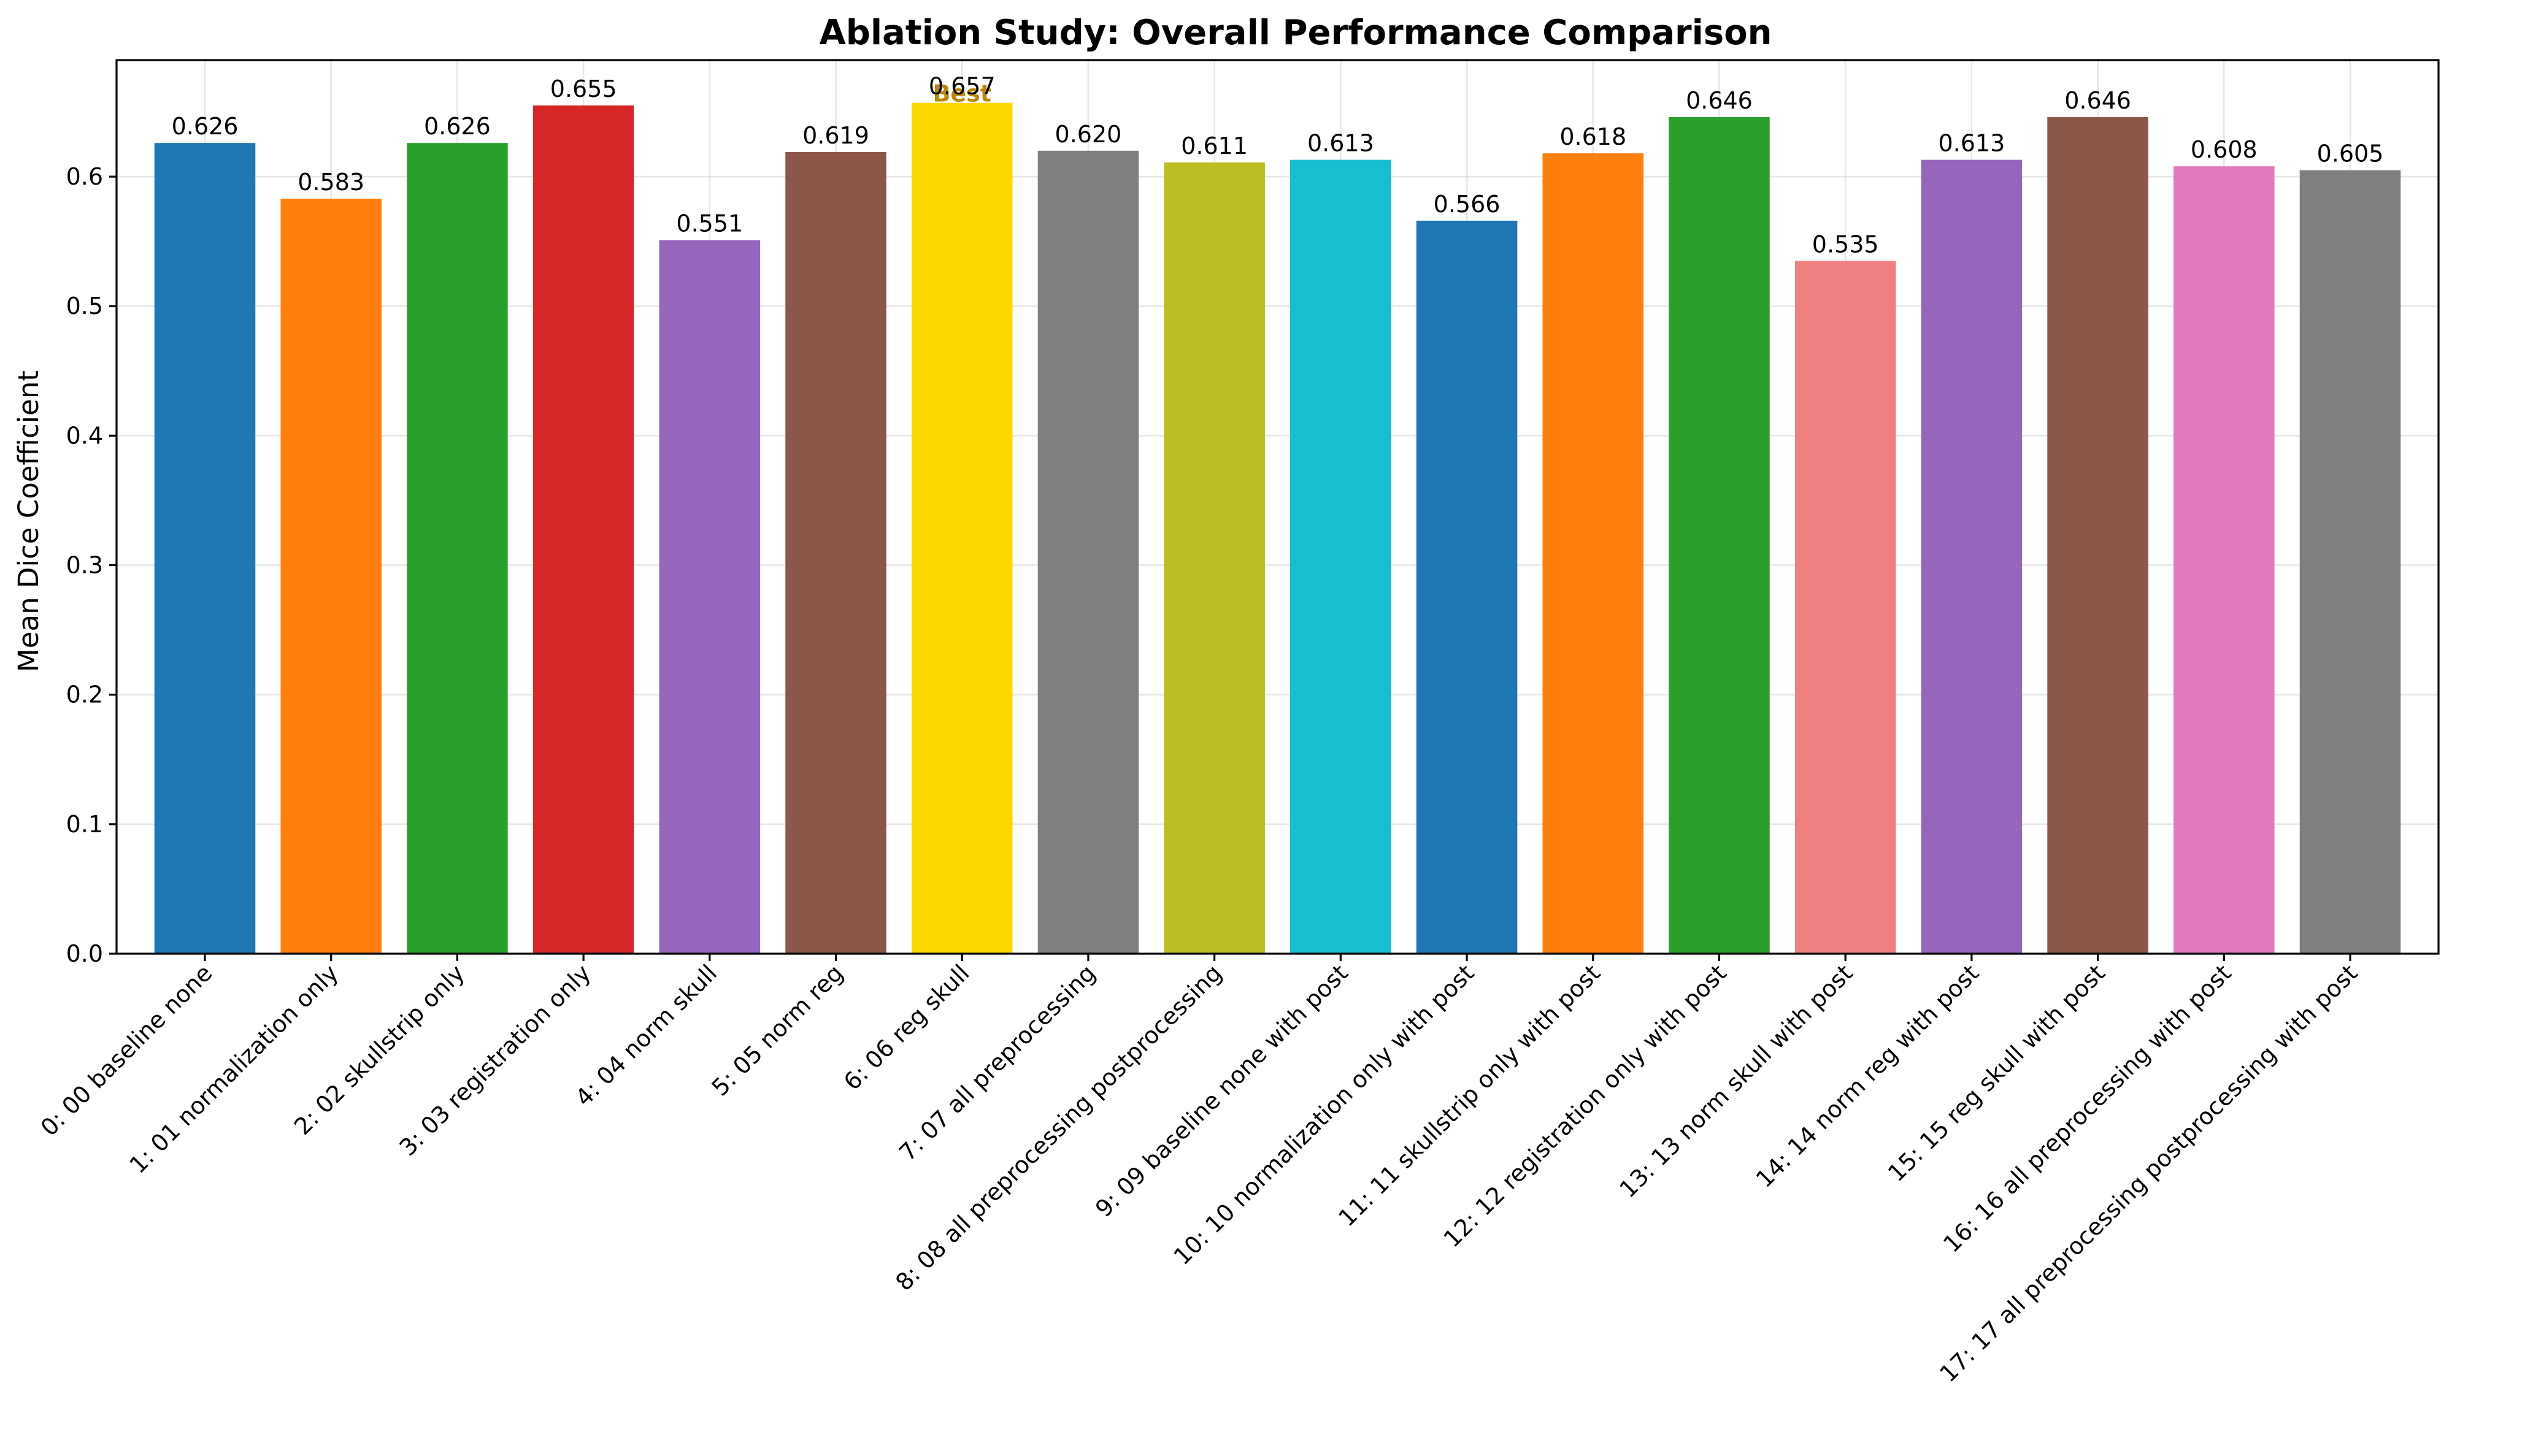 The height and width of the screenshot is (1456, 2533). What do you see at coordinates (1215, 145) in the screenshot?
I see `data-label: 0.611` at bounding box center [1215, 145].